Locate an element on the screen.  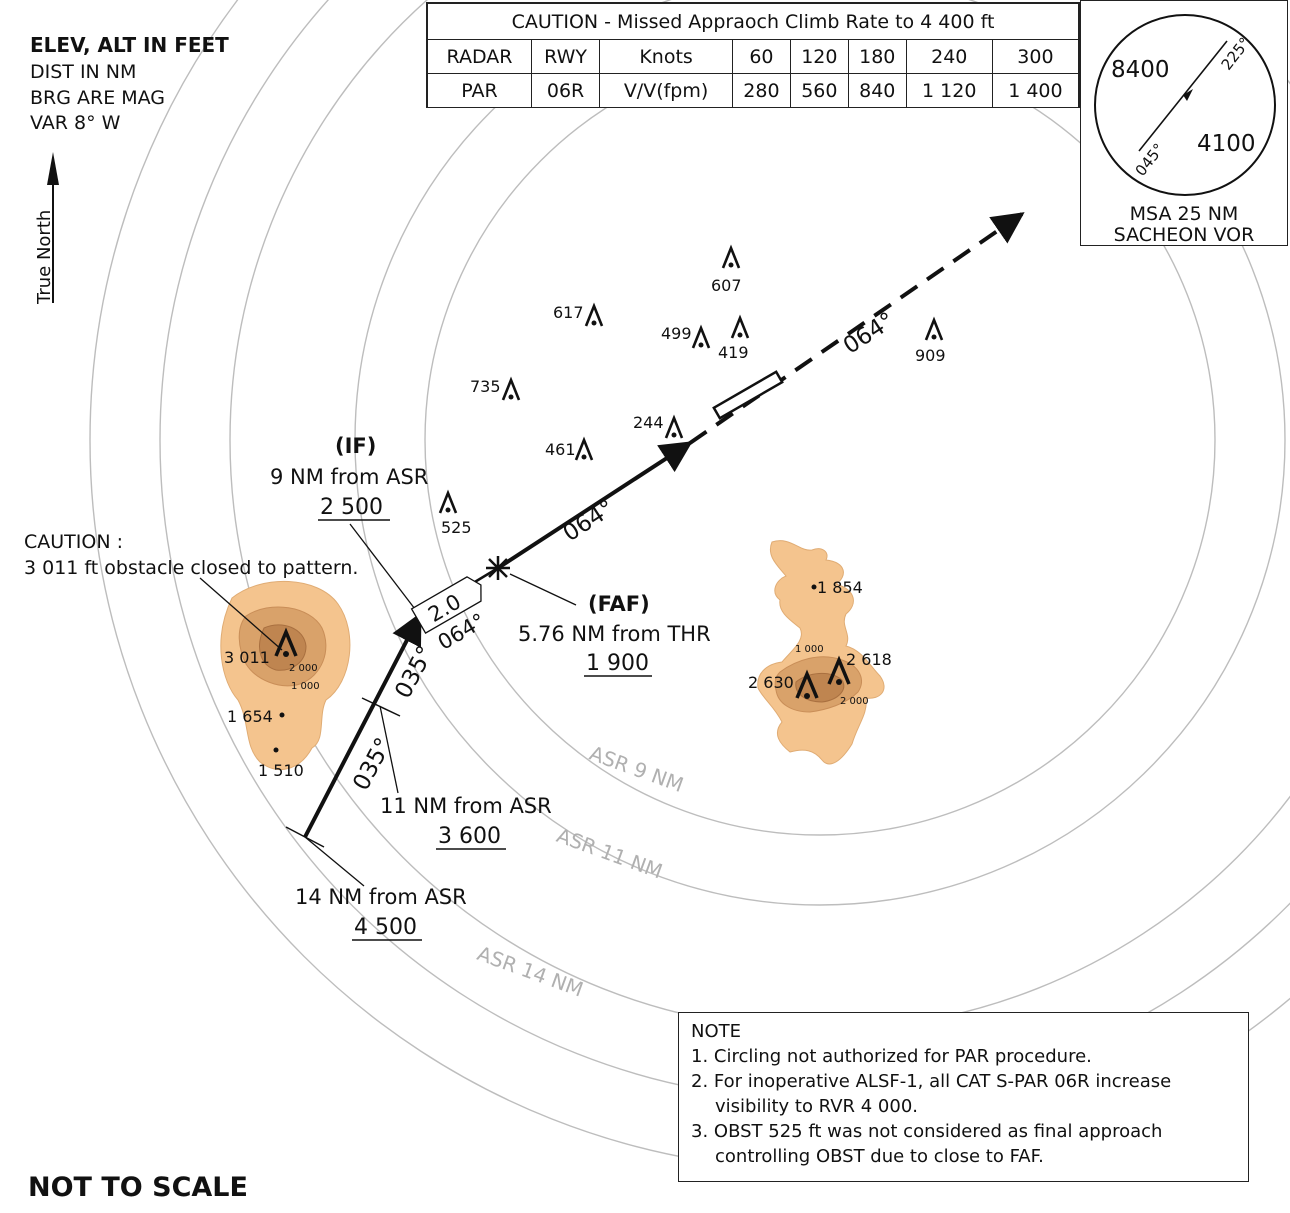
caution-line1: CAUTION : is located at coordinates (73, 542).